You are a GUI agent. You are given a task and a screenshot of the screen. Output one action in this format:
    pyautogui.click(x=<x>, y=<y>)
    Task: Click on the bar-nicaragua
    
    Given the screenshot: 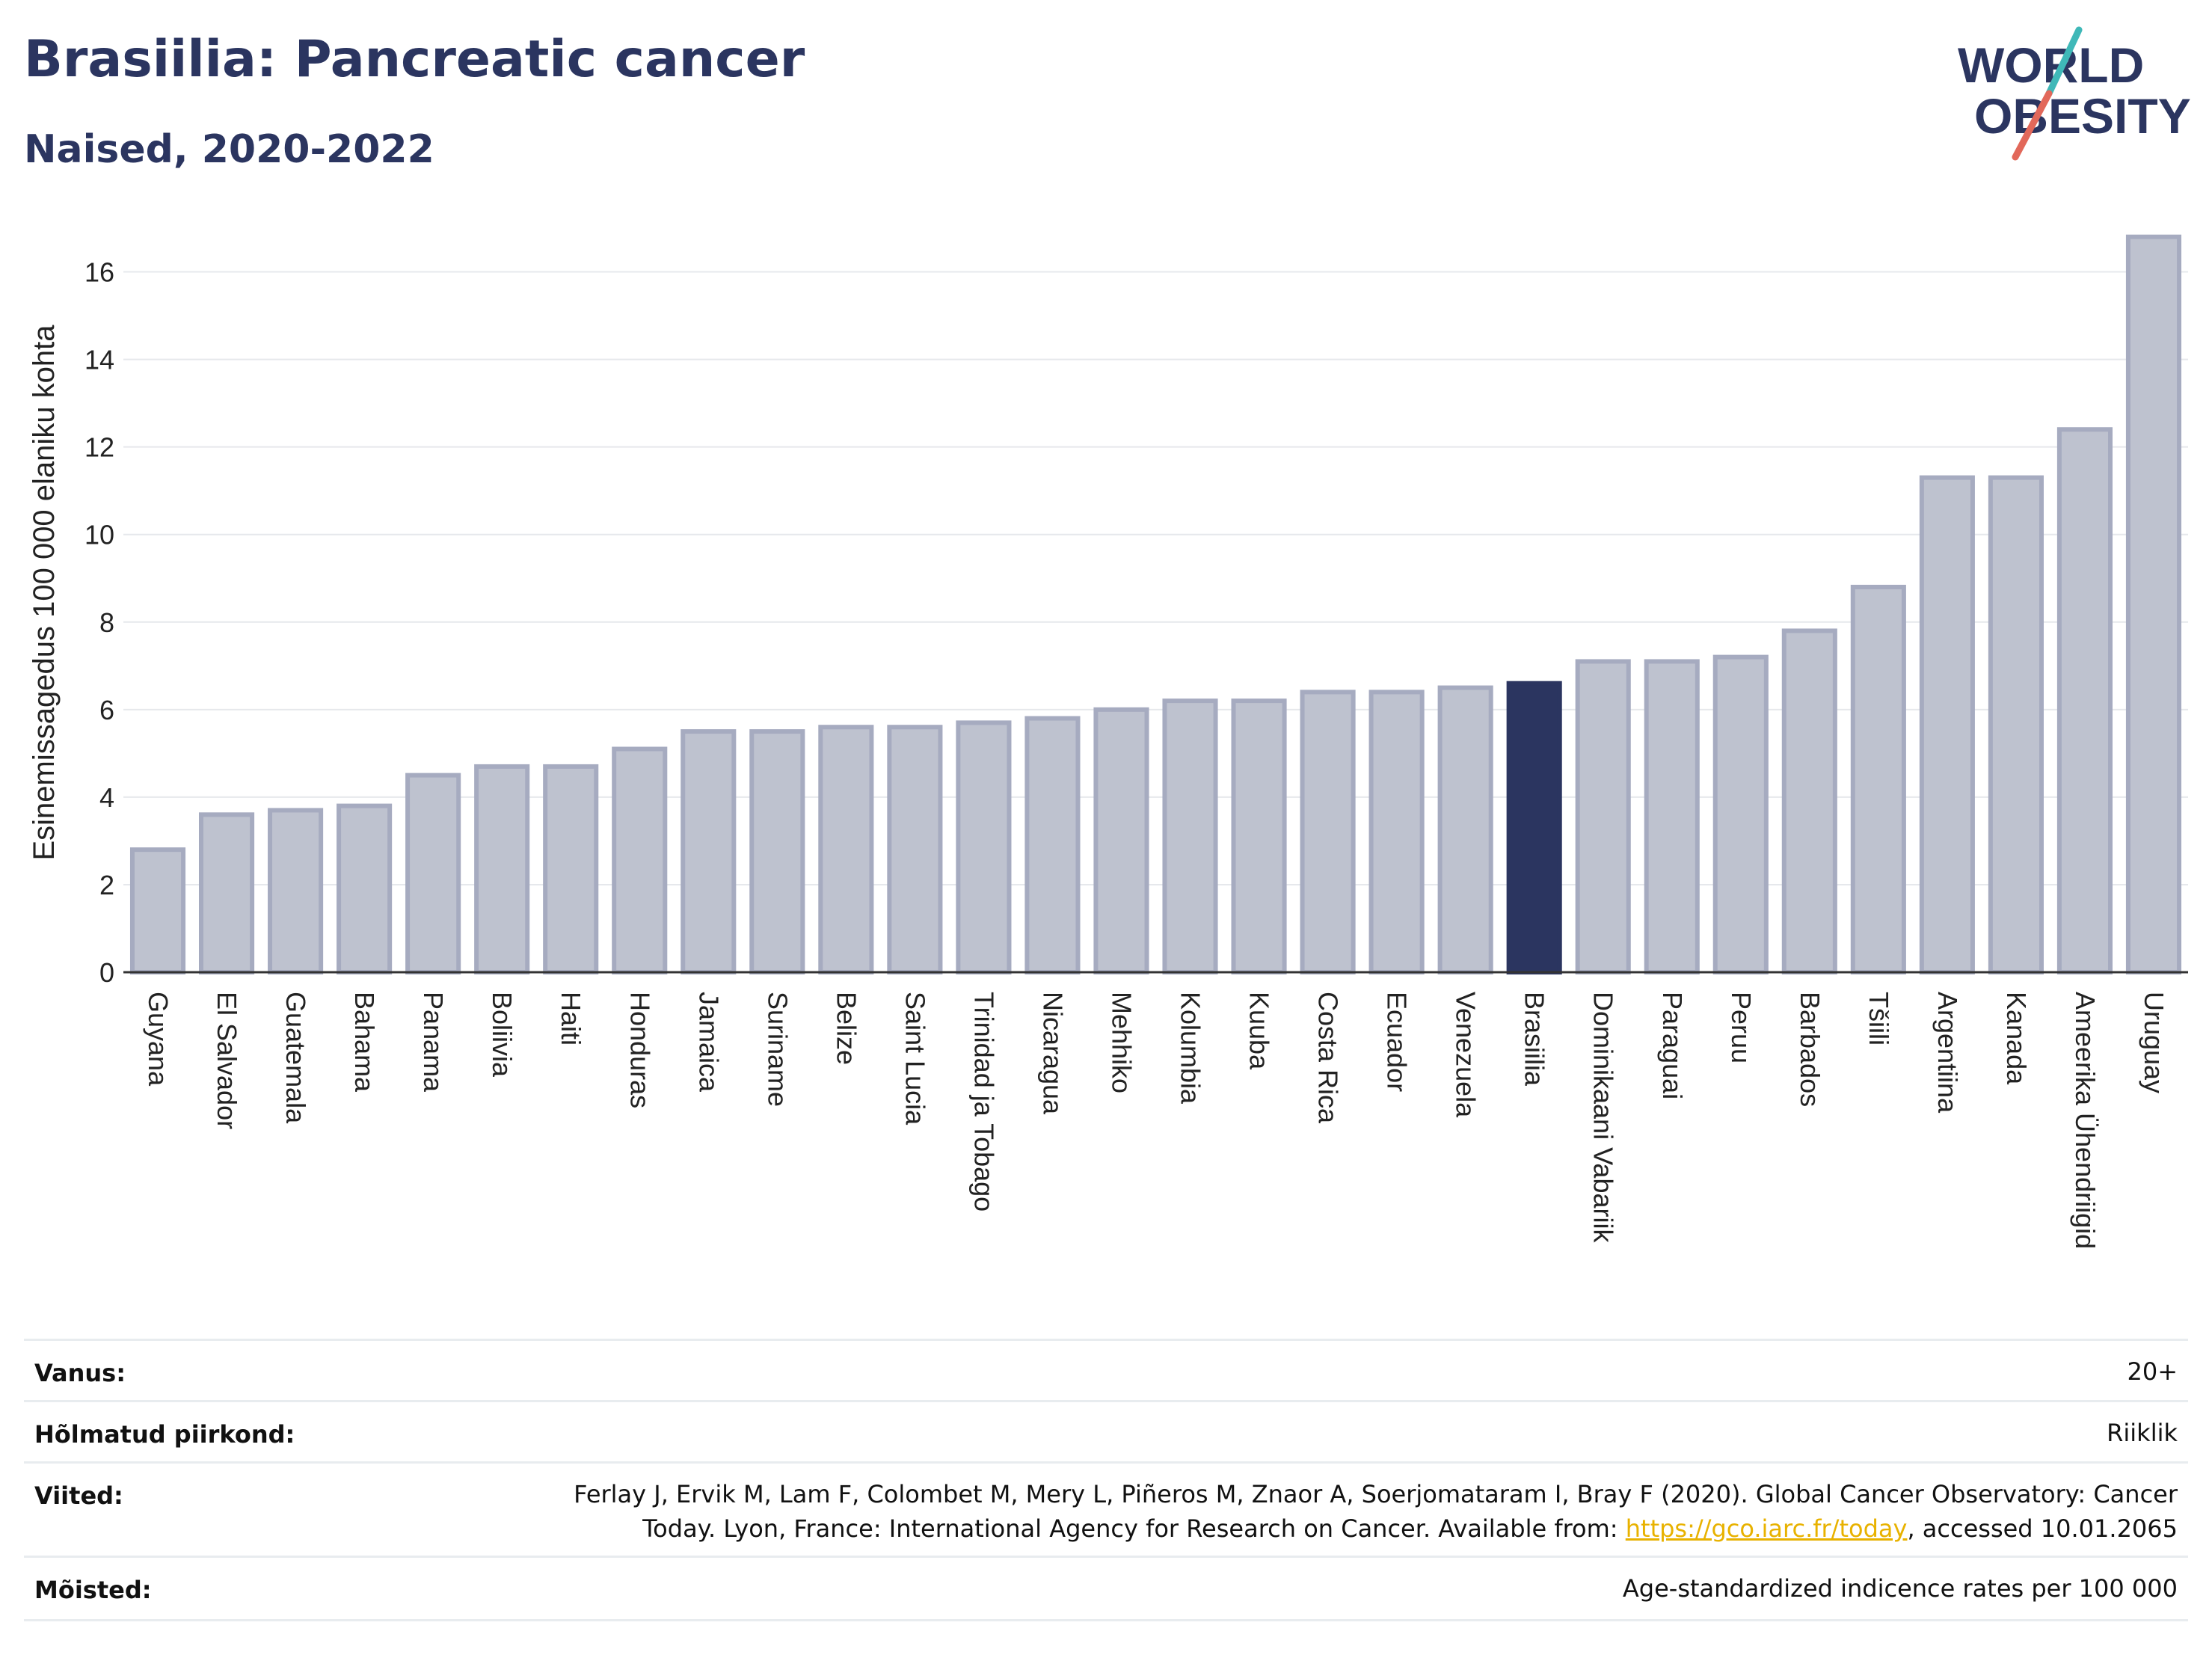 What is the action you would take?
    pyautogui.click(x=1052, y=845)
    